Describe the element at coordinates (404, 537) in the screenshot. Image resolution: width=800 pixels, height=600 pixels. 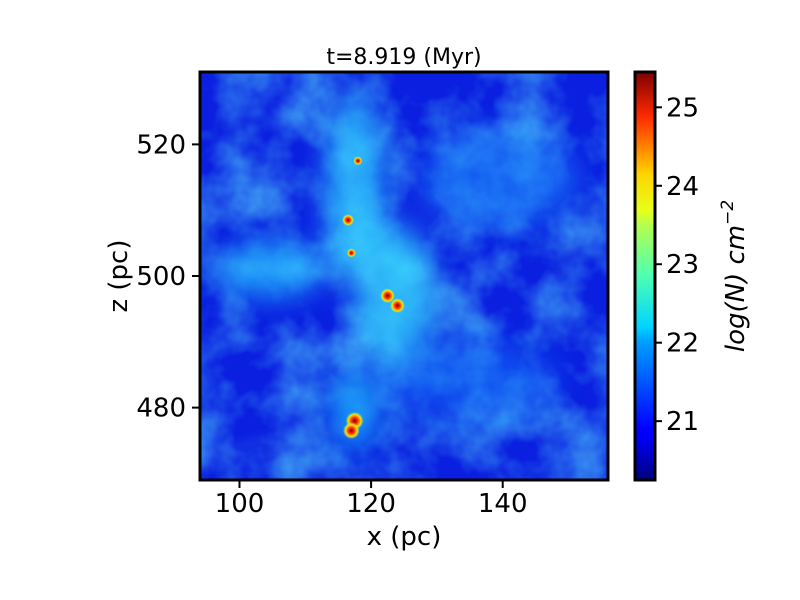
I see `x-axis-label: x (pc)` at that location.